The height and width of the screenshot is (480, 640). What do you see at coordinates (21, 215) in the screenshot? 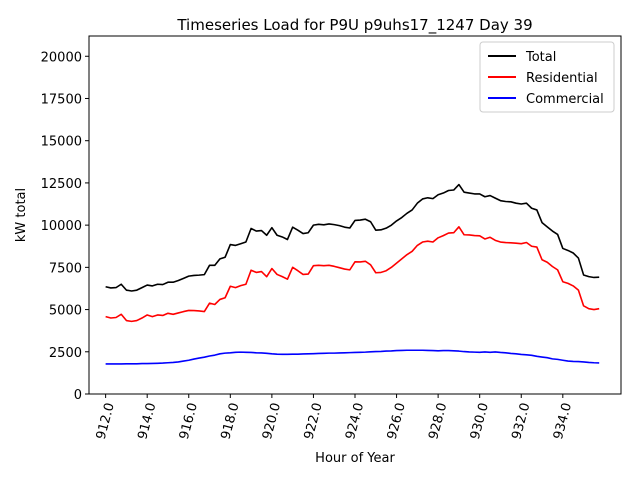
I see `y-axis-label: kW total` at bounding box center [21, 215].